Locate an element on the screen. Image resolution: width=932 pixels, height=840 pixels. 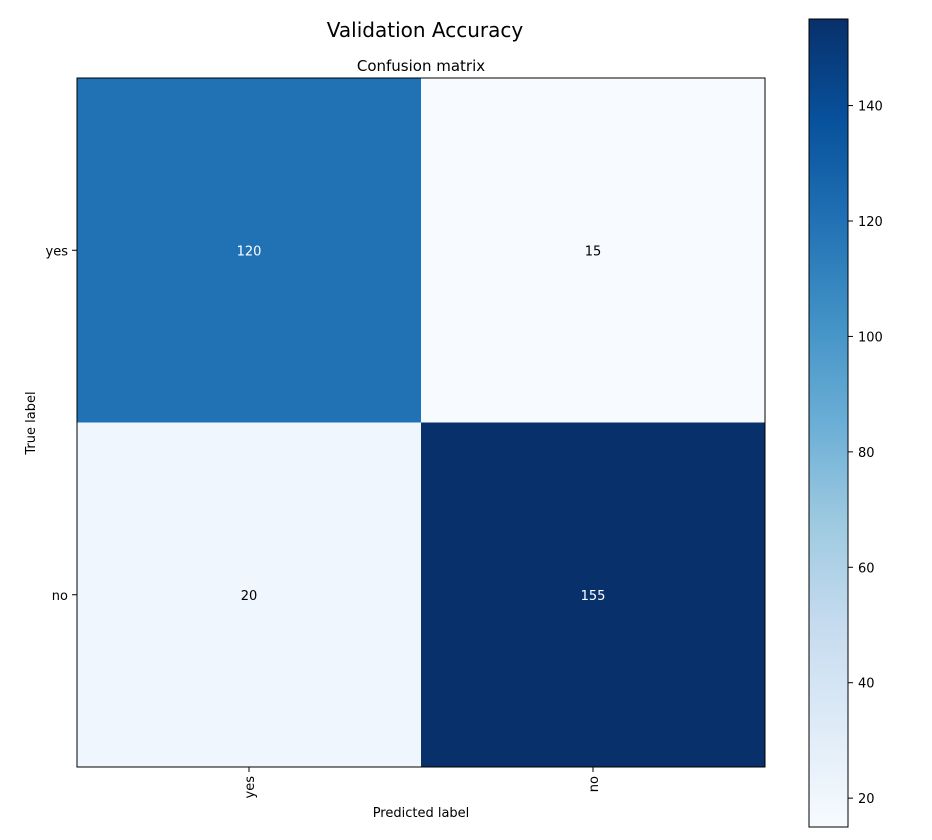
colorbar-frame is located at coordinates (828, 423).